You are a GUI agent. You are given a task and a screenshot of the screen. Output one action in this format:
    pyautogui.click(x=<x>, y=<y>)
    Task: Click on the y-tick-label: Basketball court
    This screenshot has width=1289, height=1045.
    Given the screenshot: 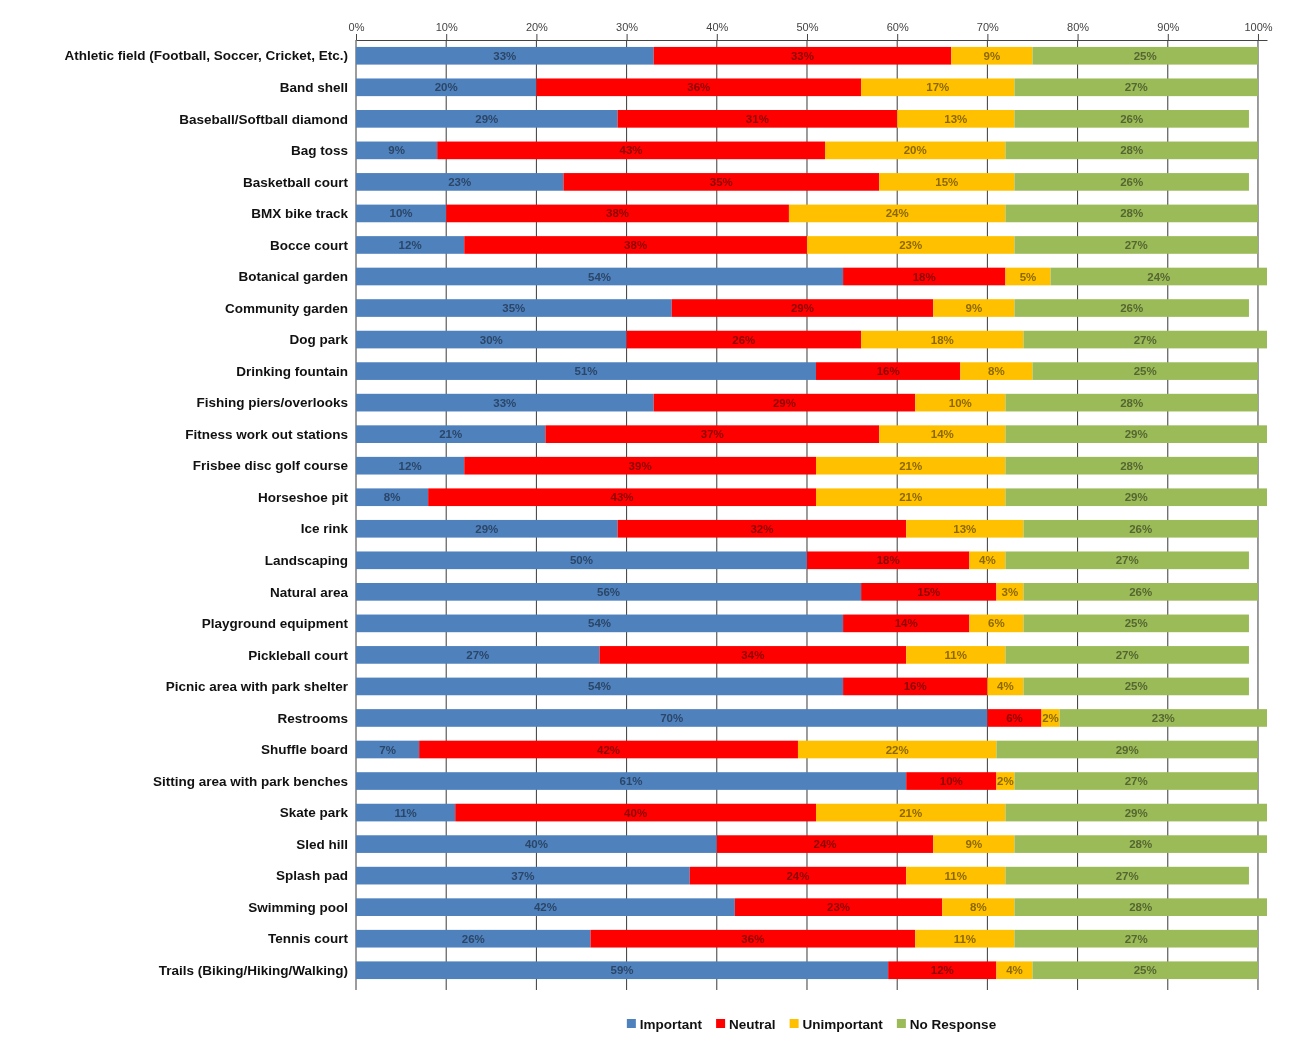 What is the action you would take?
    pyautogui.click(x=295, y=182)
    